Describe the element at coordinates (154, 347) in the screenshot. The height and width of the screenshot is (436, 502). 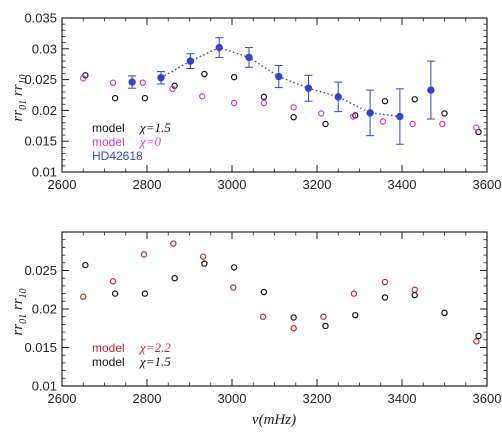
I see `legend-entry-chi: χ=2.2` at that location.